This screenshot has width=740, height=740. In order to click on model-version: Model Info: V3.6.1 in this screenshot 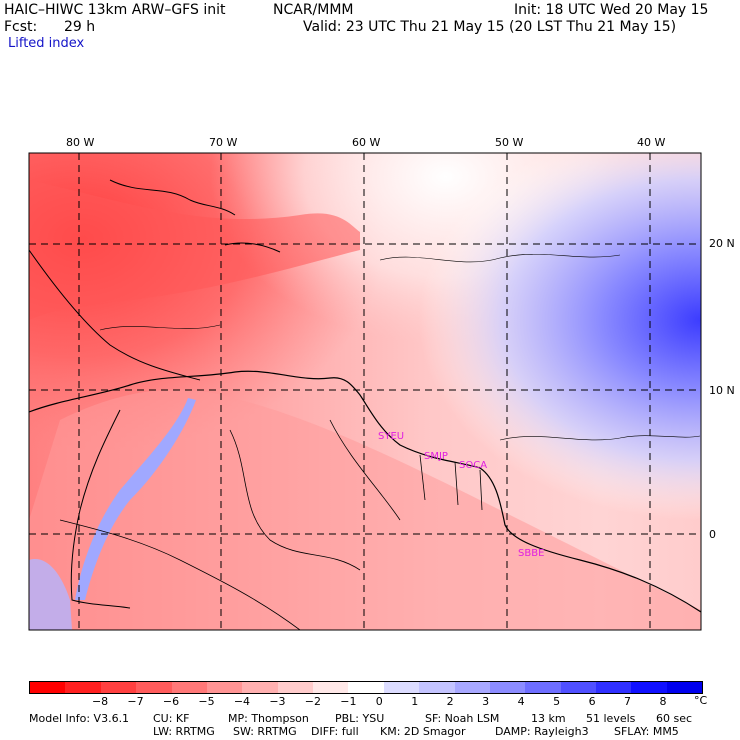, I will do `click(79, 718)`.